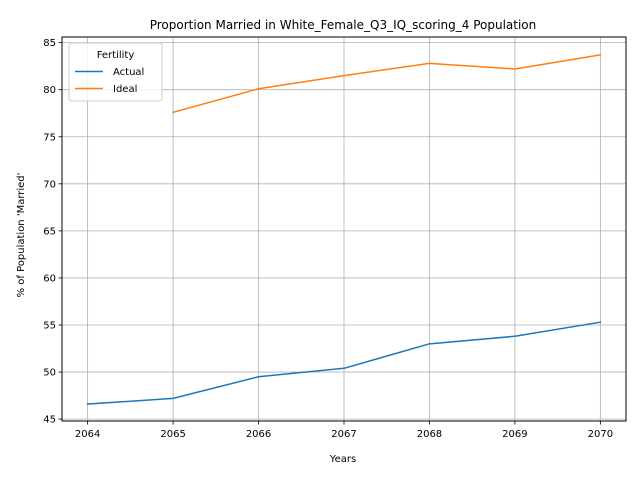 This screenshot has height=480, width=640. What do you see at coordinates (600, 434) in the screenshot?
I see `x-tick-label: 2070` at bounding box center [600, 434].